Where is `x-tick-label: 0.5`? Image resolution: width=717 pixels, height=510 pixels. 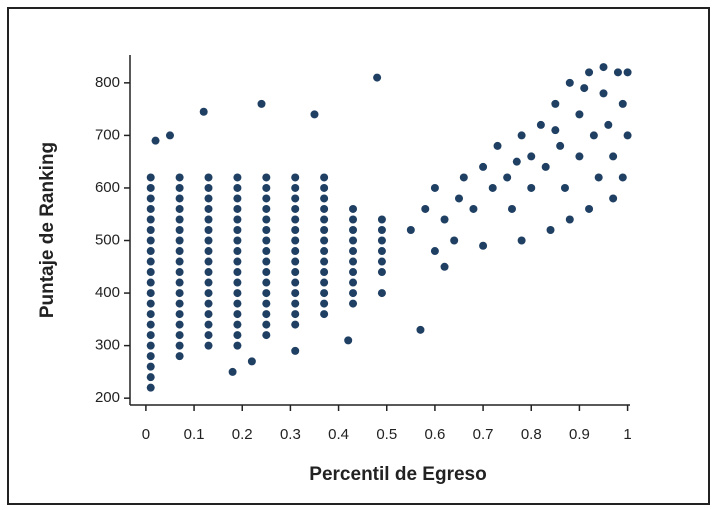 x-tick-label: 0.5 is located at coordinates (386, 434).